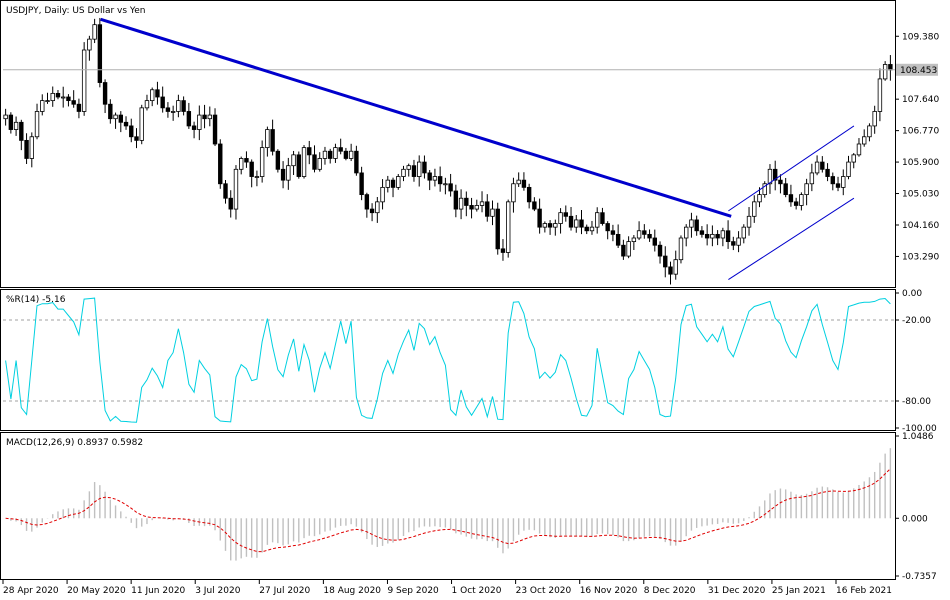  What do you see at coordinates (158, 591) in the screenshot?
I see `time-tick-label: 11 Jun 2020` at bounding box center [158, 591].